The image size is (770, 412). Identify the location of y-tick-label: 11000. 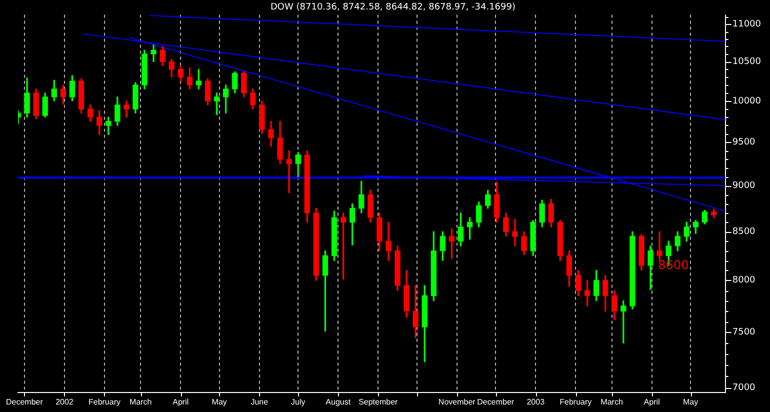
(747, 25).